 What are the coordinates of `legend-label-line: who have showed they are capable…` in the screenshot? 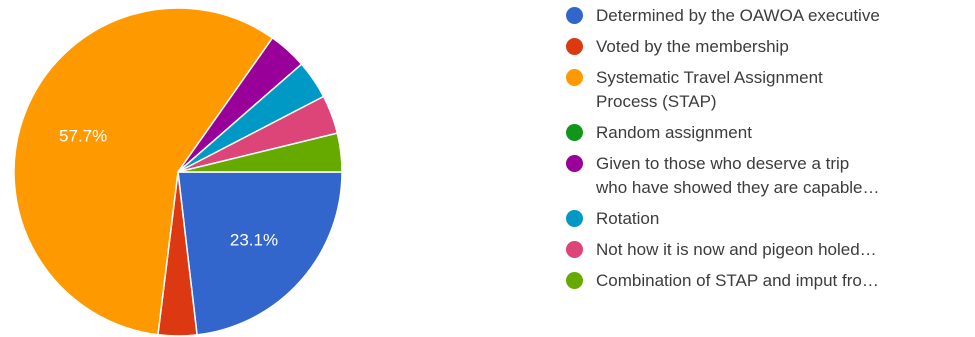 It's located at (738, 187).